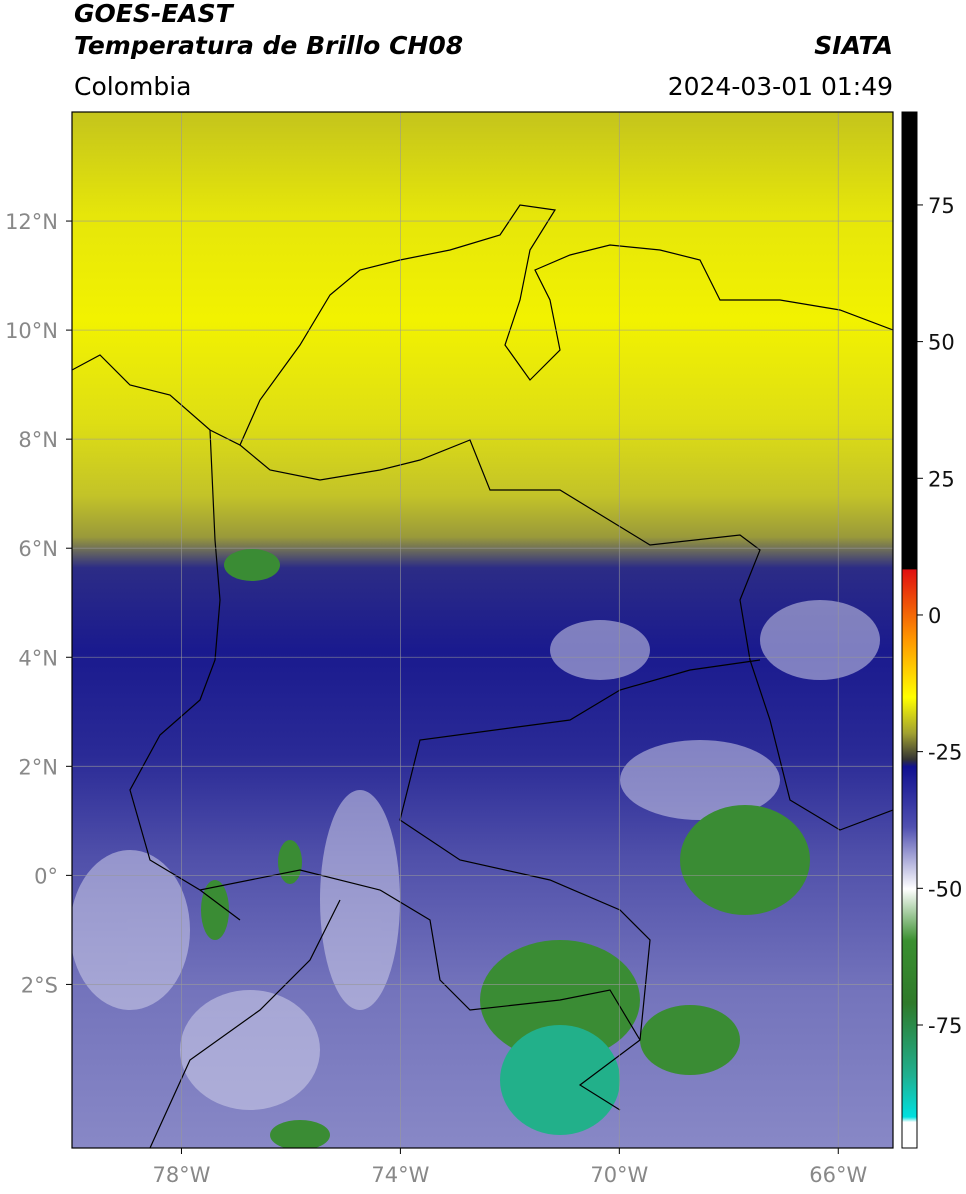  What do you see at coordinates (38, 658) in the screenshot?
I see `y-tick-label: 4°N` at bounding box center [38, 658].